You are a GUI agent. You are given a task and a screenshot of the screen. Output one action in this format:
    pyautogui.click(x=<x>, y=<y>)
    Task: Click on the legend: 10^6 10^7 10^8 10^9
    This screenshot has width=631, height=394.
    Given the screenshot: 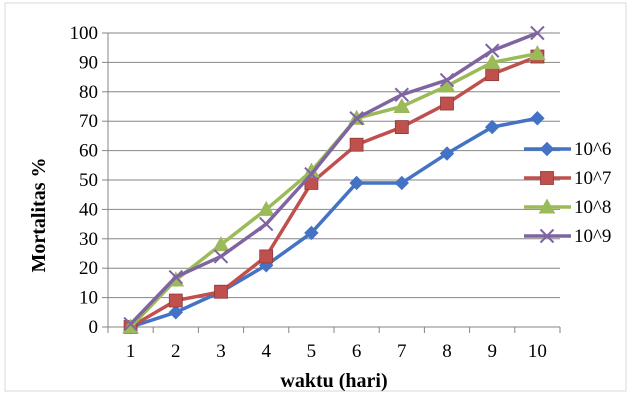 What is the action you would take?
    pyautogui.click(x=567, y=193)
    